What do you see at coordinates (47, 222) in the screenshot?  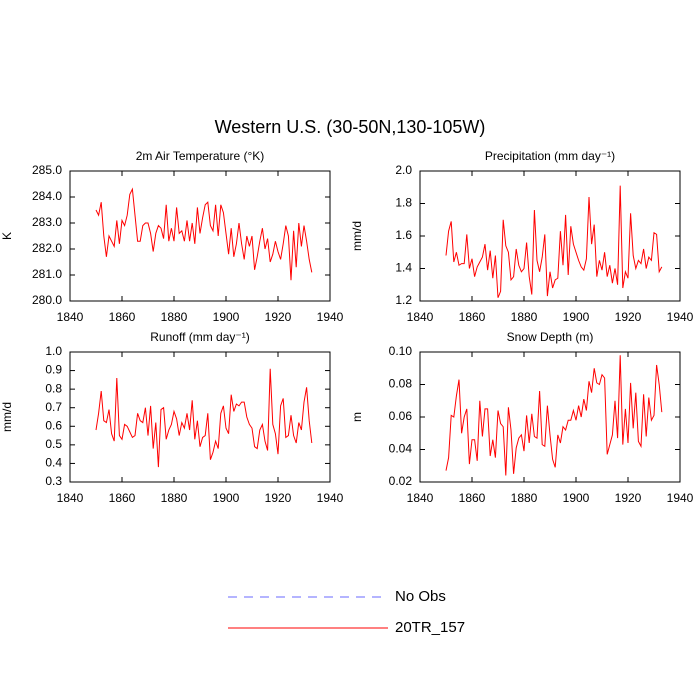 I see `y-tick-label: 283.0` at bounding box center [47, 222].